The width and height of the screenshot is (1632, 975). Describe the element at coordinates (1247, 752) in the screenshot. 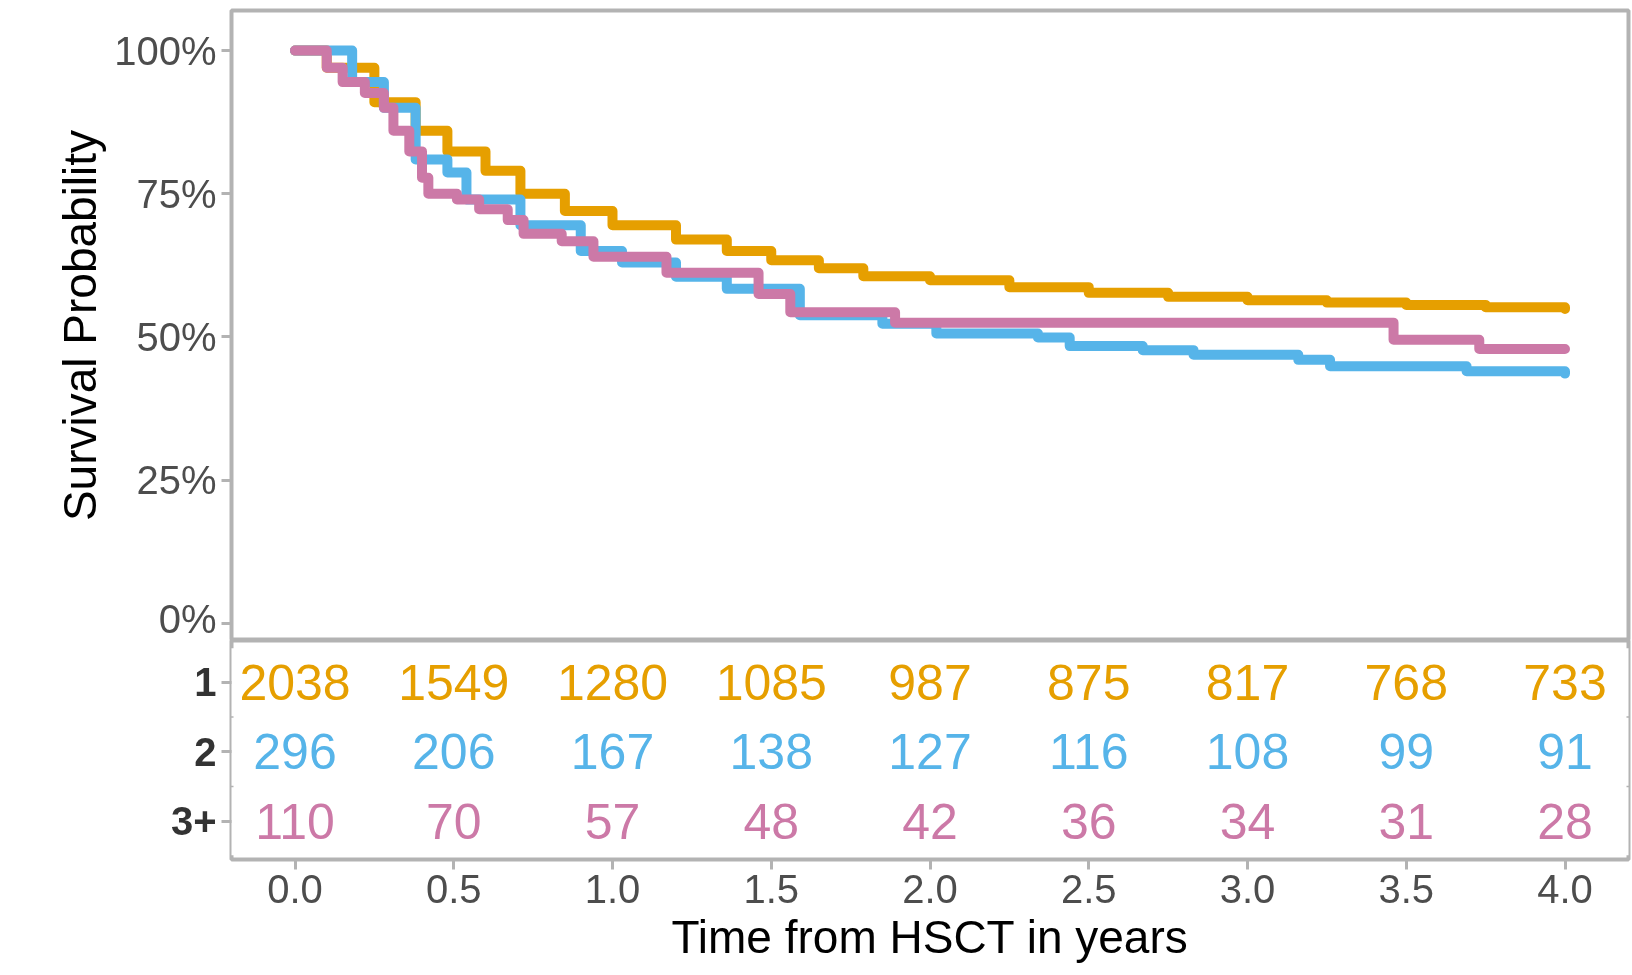

I see `data-label: 108` at that location.